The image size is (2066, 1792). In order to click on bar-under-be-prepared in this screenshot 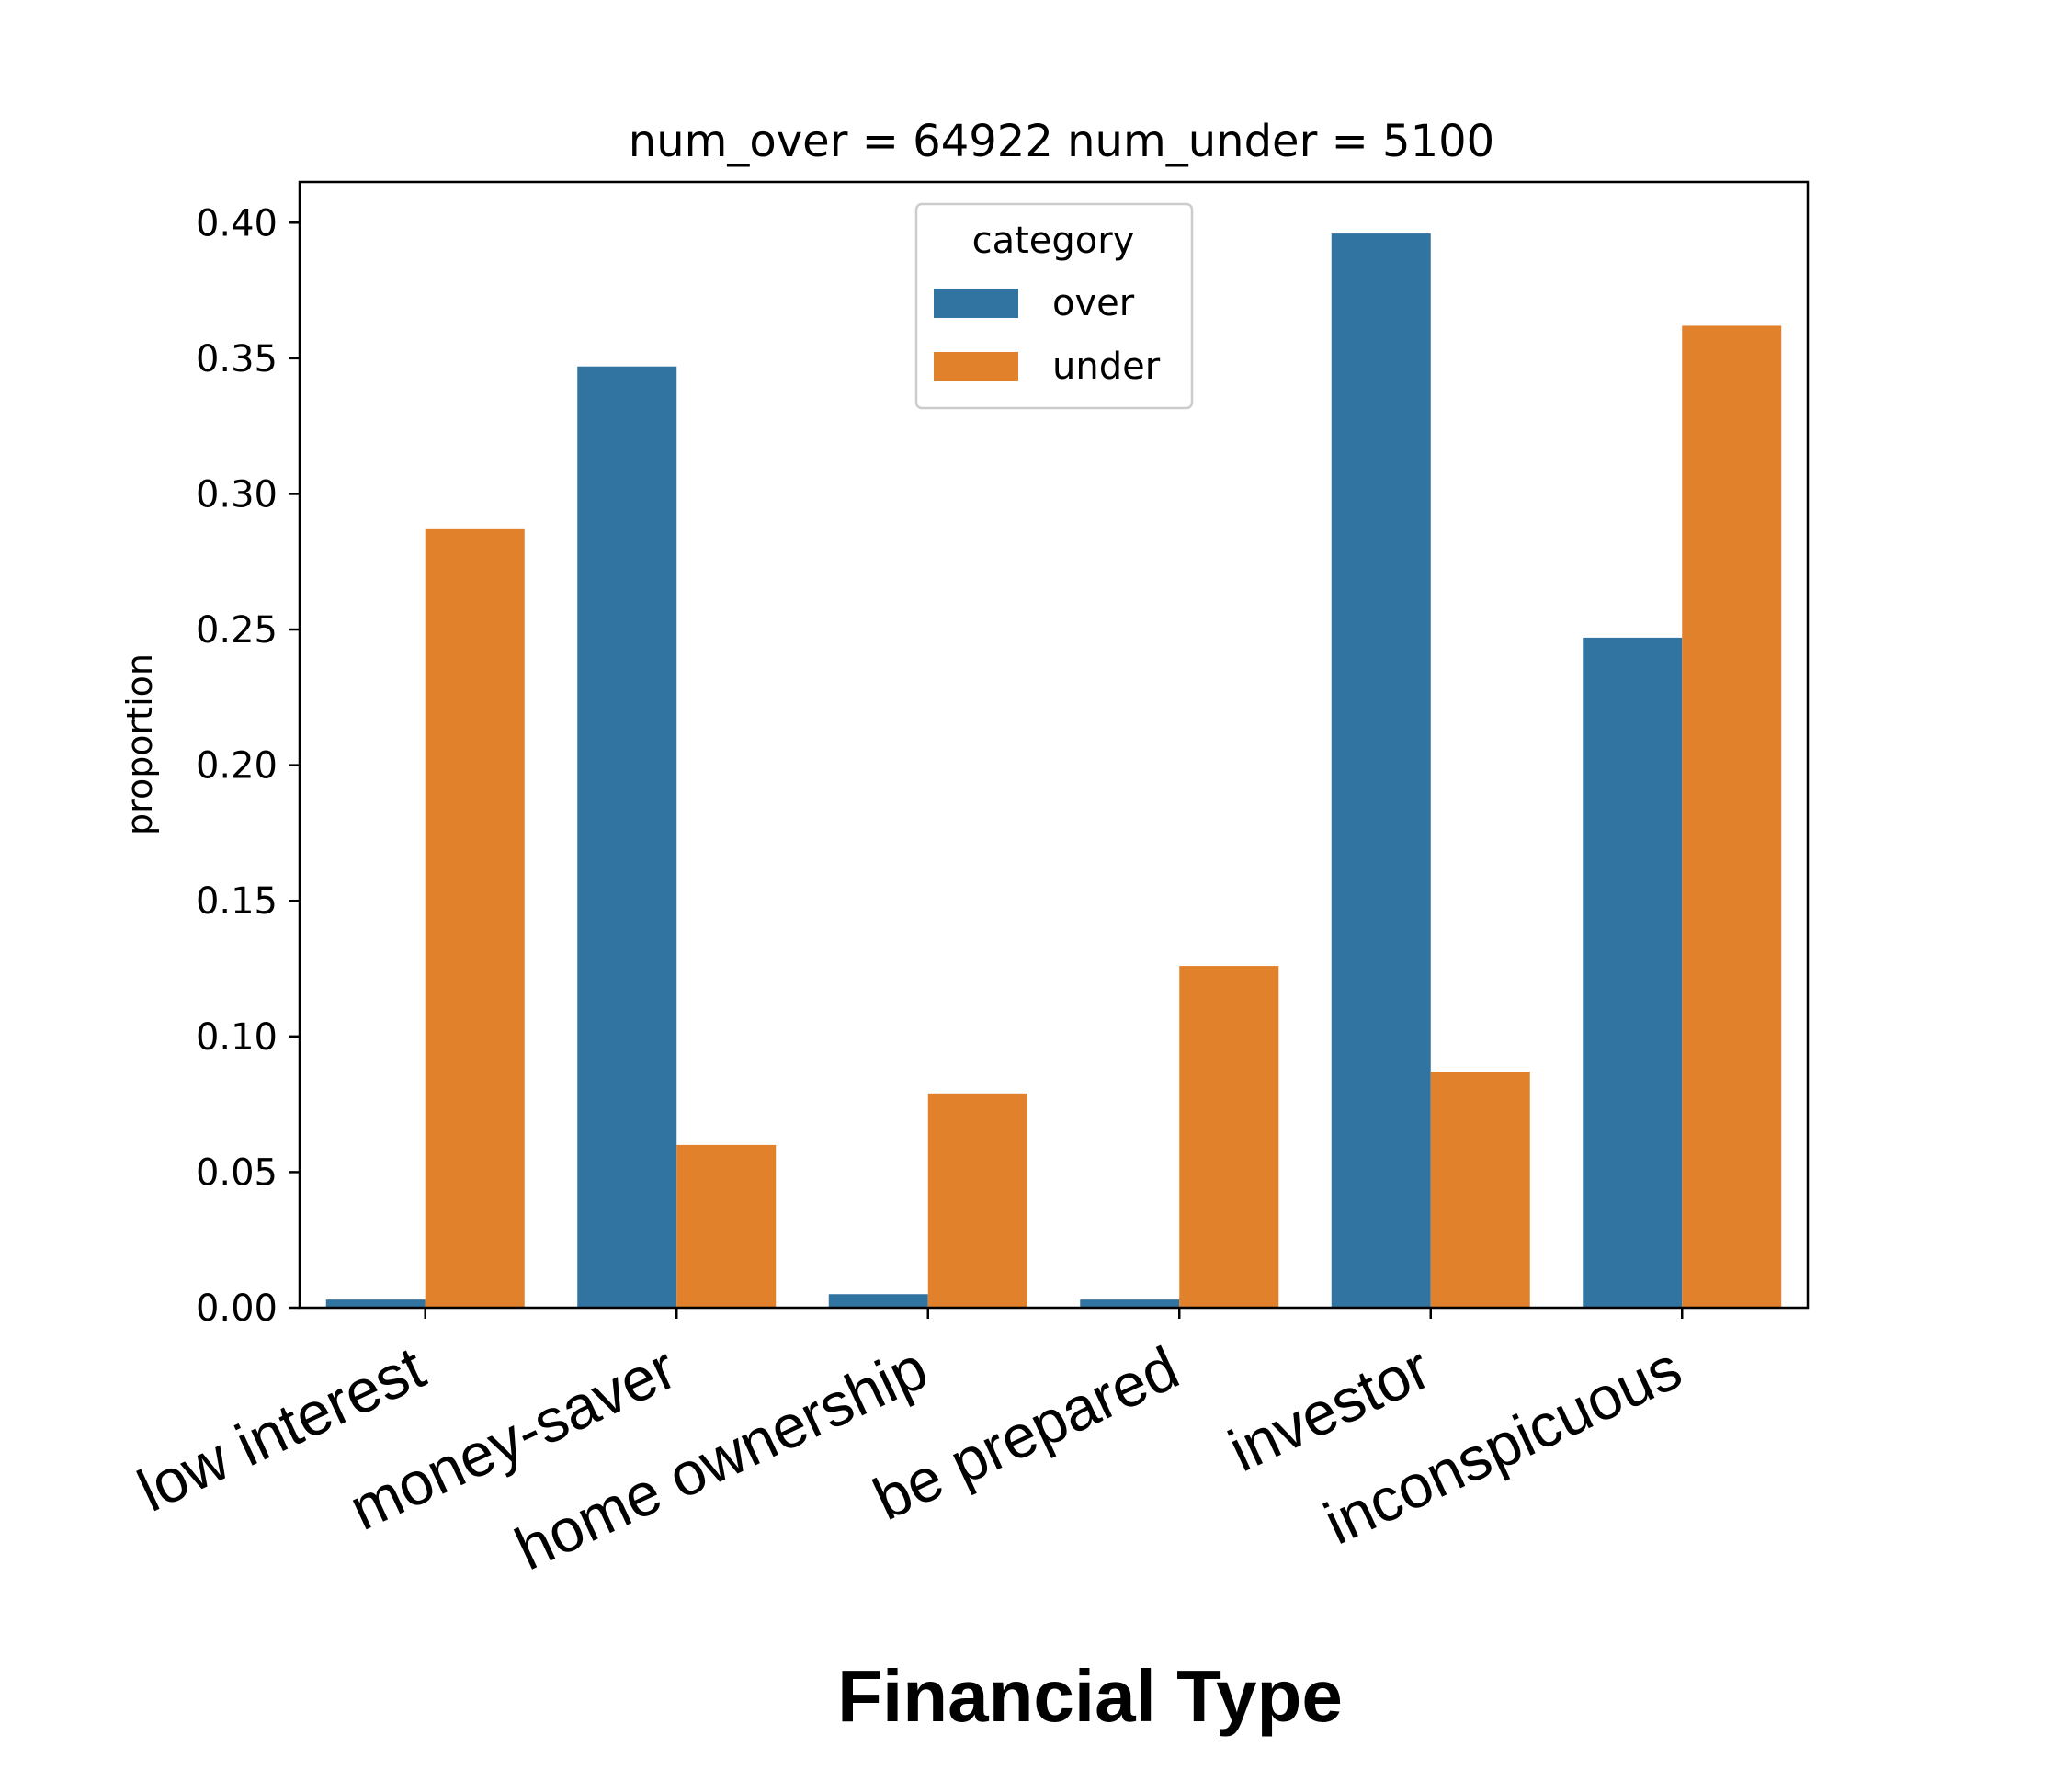, I will do `click(1229, 1137)`.